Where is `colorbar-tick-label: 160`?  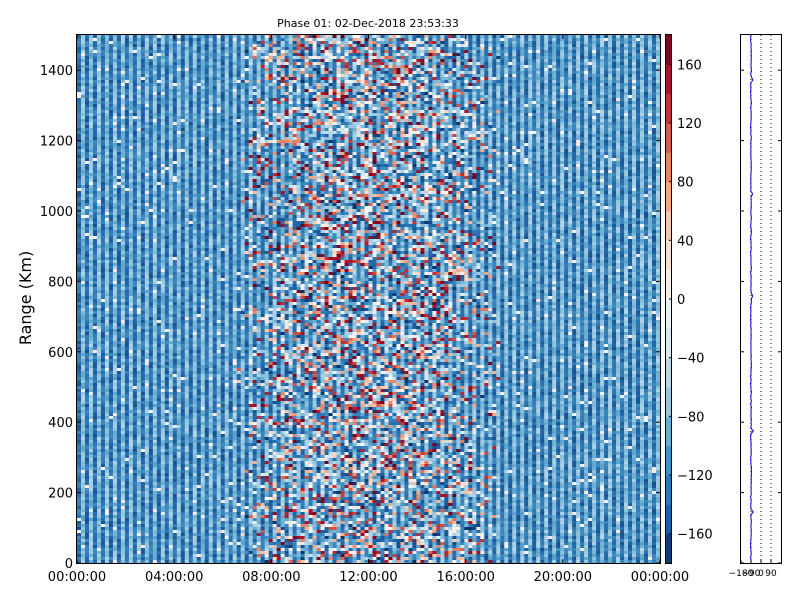
colorbar-tick-label: 160 is located at coordinates (689, 65).